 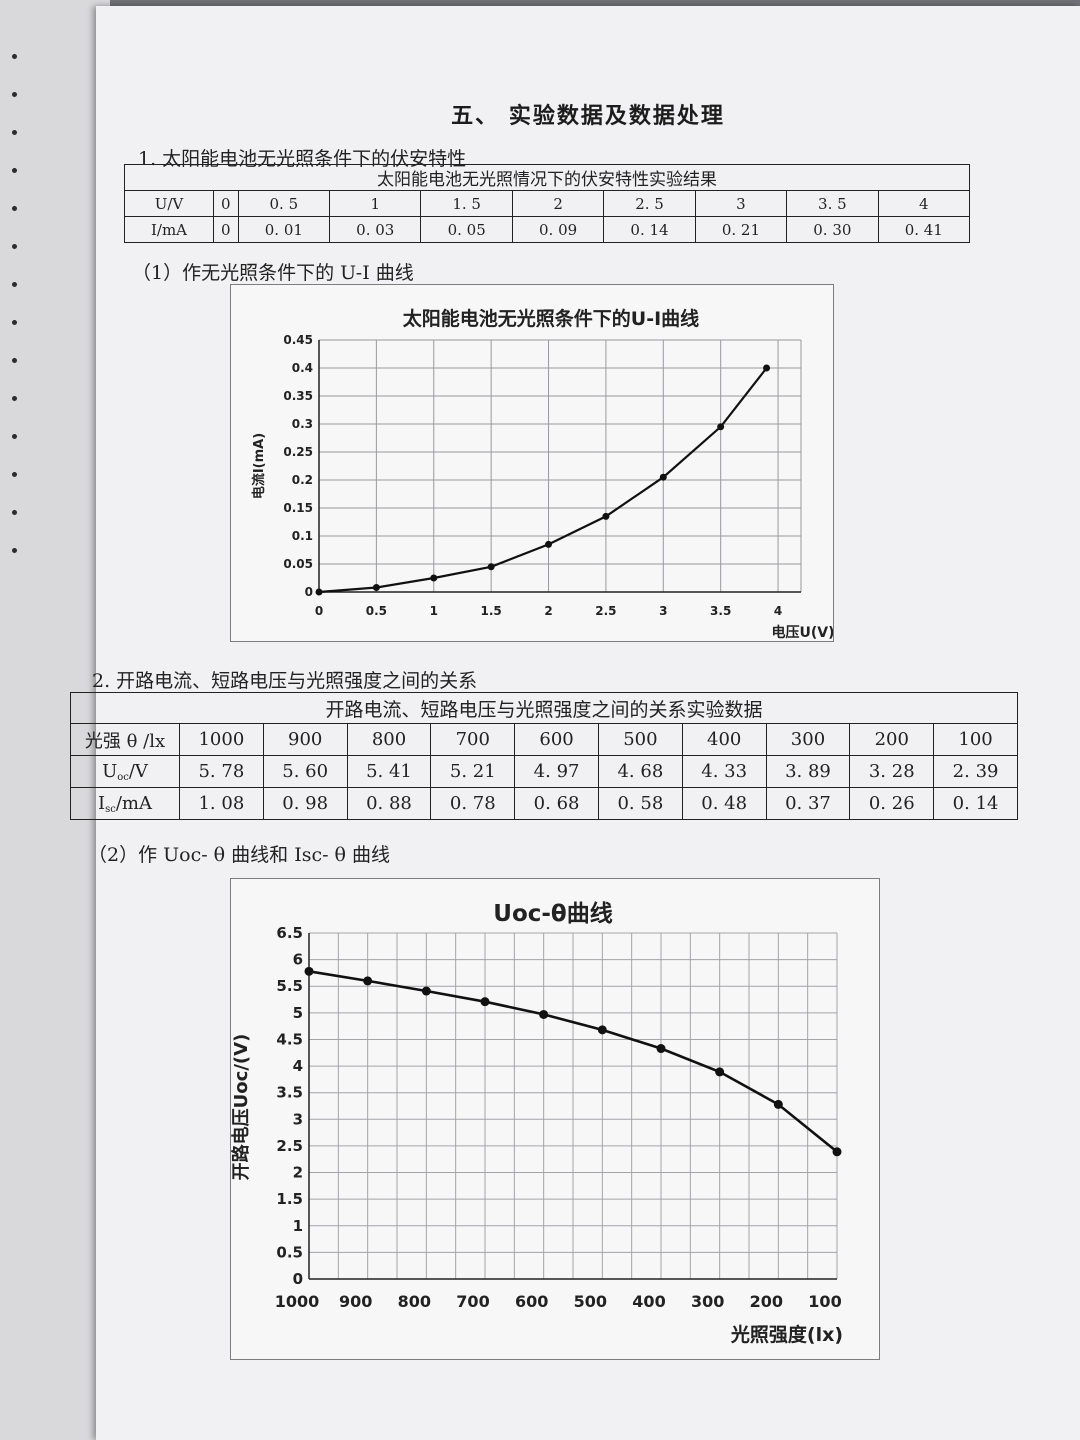 What do you see at coordinates (102, 803) in the screenshot?
I see `row-label-main: I` at bounding box center [102, 803].